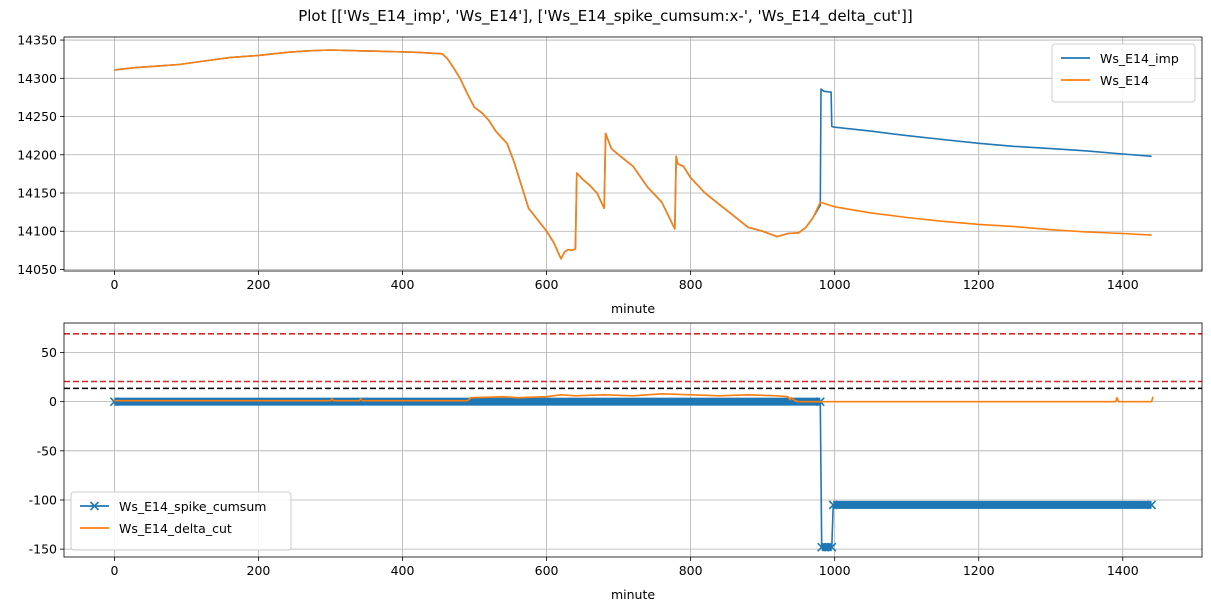 Image resolution: width=1211 pixels, height=611 pixels. Describe the element at coordinates (403, 570) in the screenshot. I see `bottom-xtick-label: 400` at that location.